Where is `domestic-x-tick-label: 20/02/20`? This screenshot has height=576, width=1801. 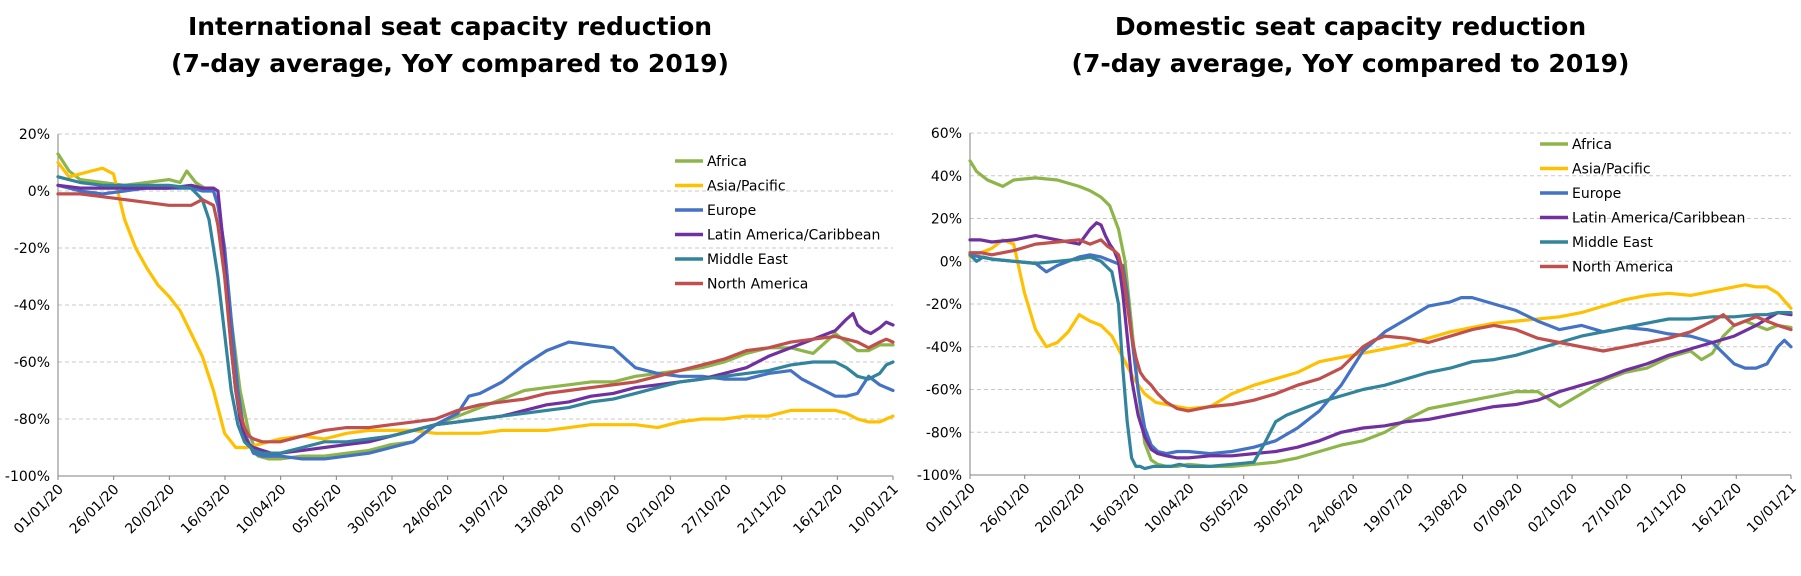
domestic-x-tick-label: 20/02/20 is located at coordinates (1061, 509).